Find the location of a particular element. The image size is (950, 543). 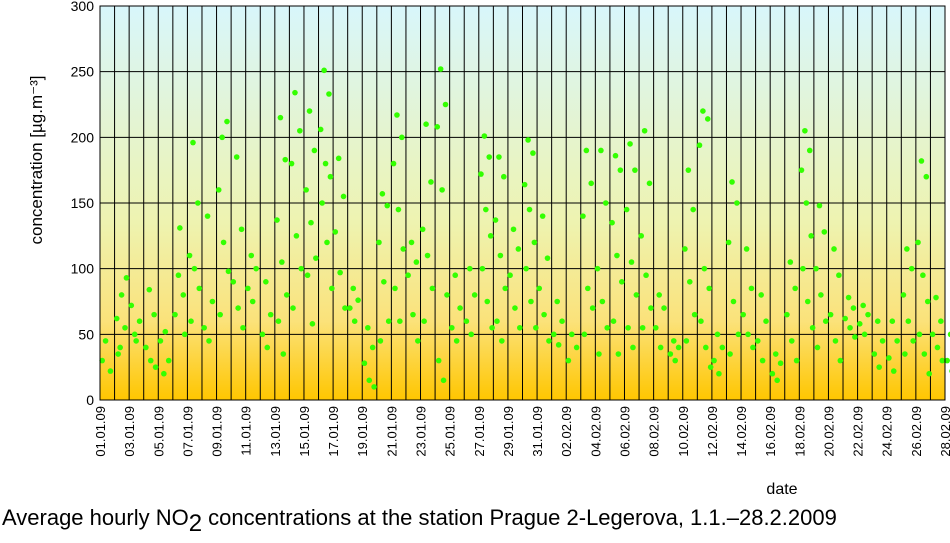

x-tick-label: 11.01.09 is located at coordinates (246, 431).